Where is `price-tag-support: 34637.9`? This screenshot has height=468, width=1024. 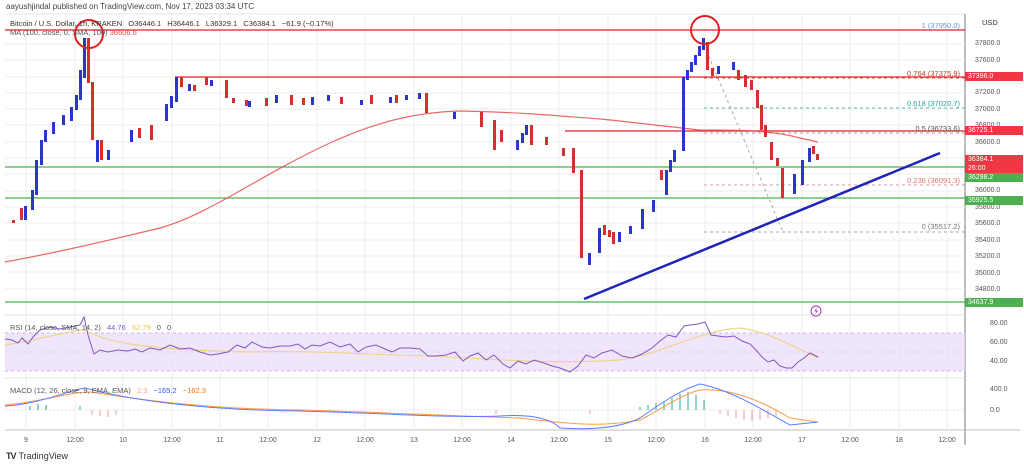 price-tag-support: 34637.9 is located at coordinates (994, 302).